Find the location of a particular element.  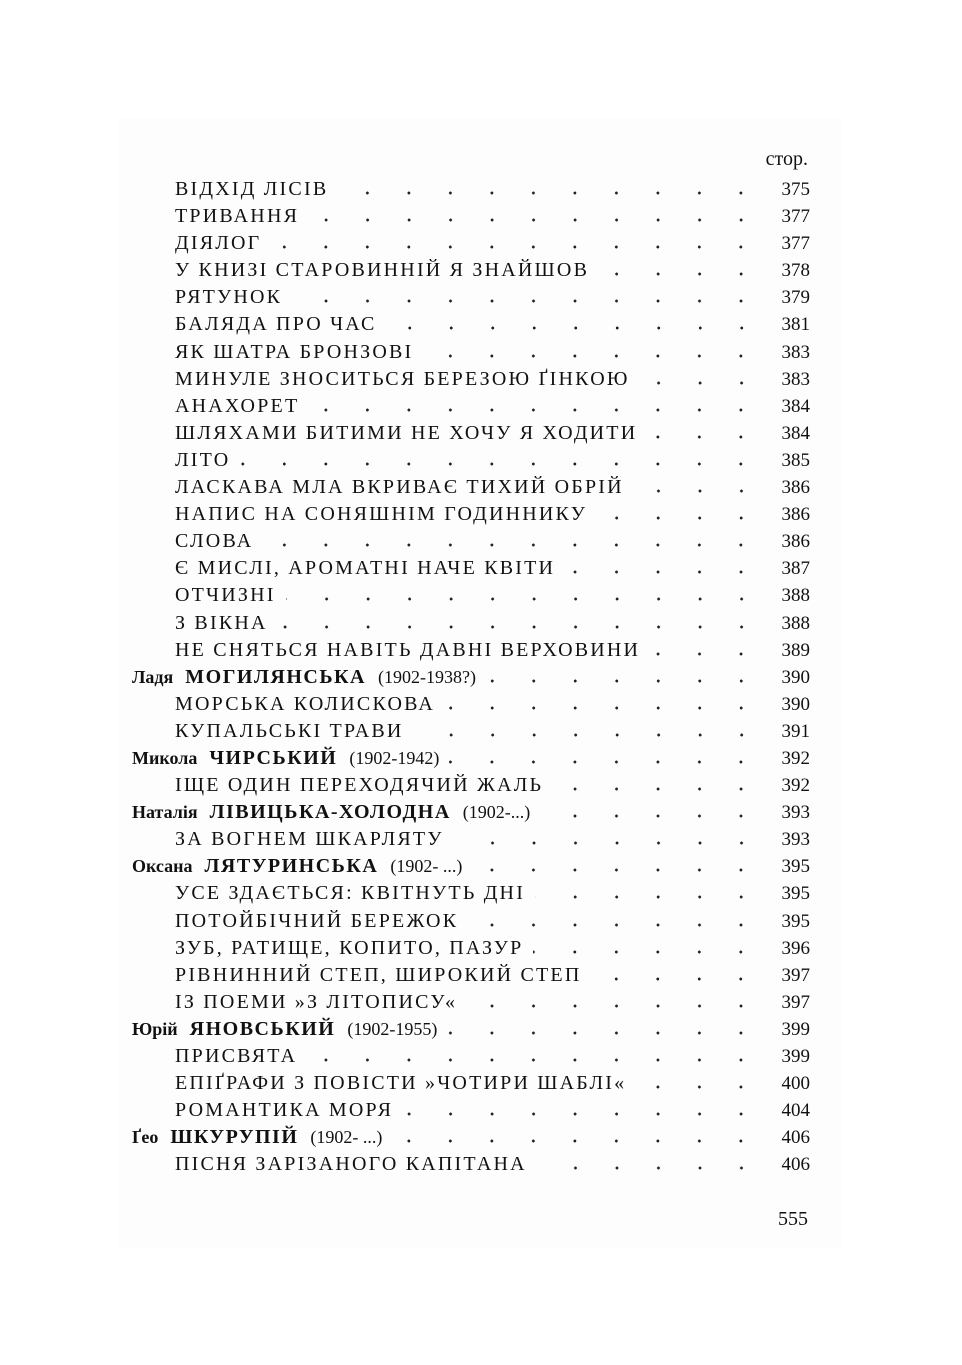

work-title: ЯК ШАТРА БРОНЗОВІ is located at coordinates (294, 351).